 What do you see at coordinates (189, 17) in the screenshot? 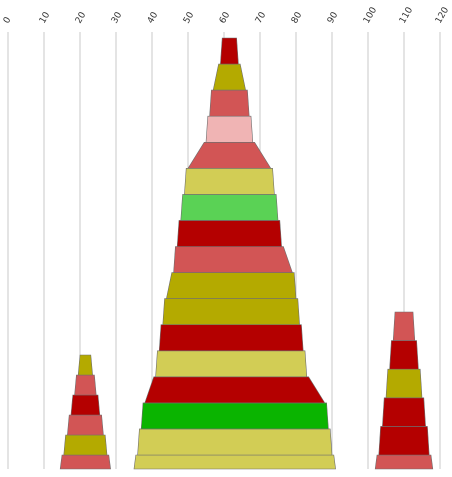
I see `x-tick-label: 50` at bounding box center [189, 17].